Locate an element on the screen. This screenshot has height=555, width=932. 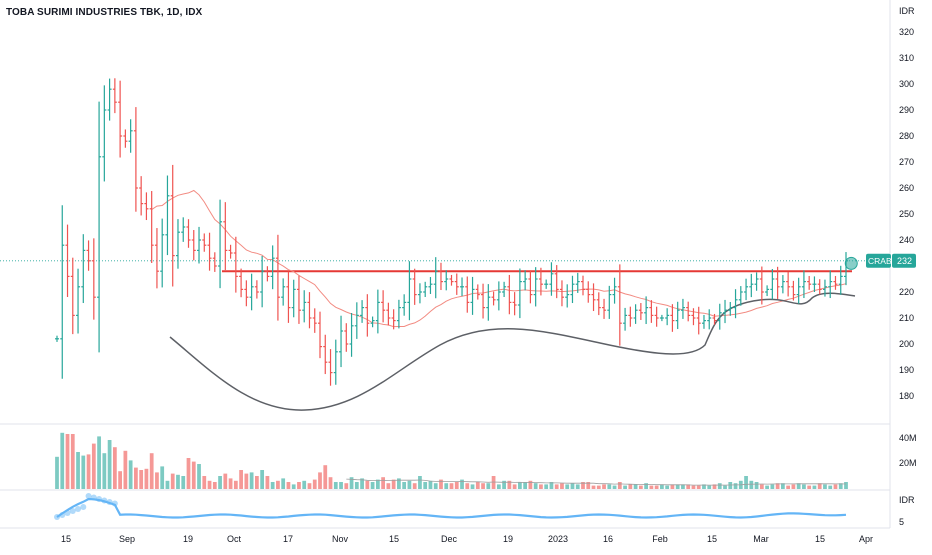
time-axis-label: Nov is located at coordinates (340, 539).